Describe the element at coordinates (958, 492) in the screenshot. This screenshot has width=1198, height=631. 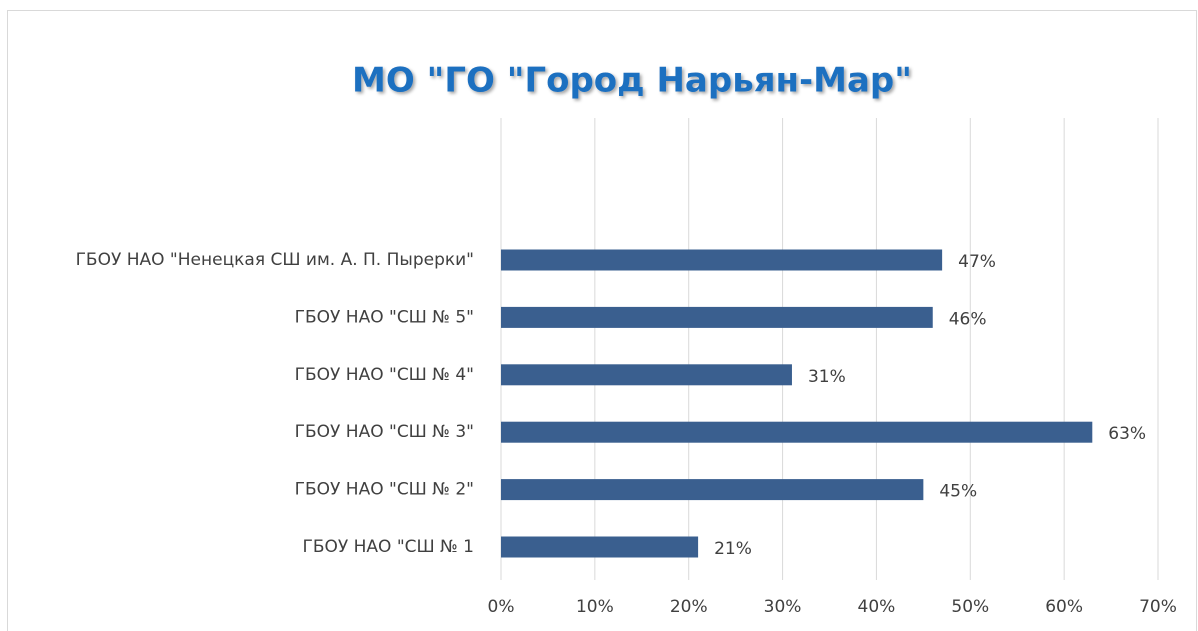
I see `data-label: 45%` at that location.